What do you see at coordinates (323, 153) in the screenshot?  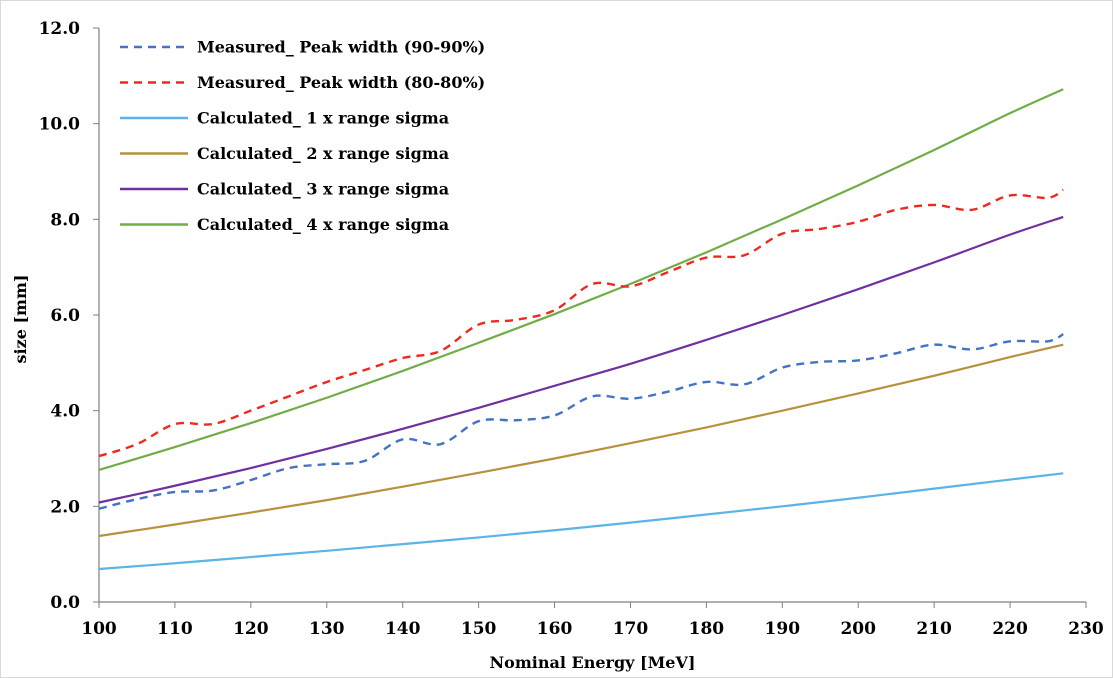 I see `legend-label-4: Calculated_ 2 x range sigma` at bounding box center [323, 153].